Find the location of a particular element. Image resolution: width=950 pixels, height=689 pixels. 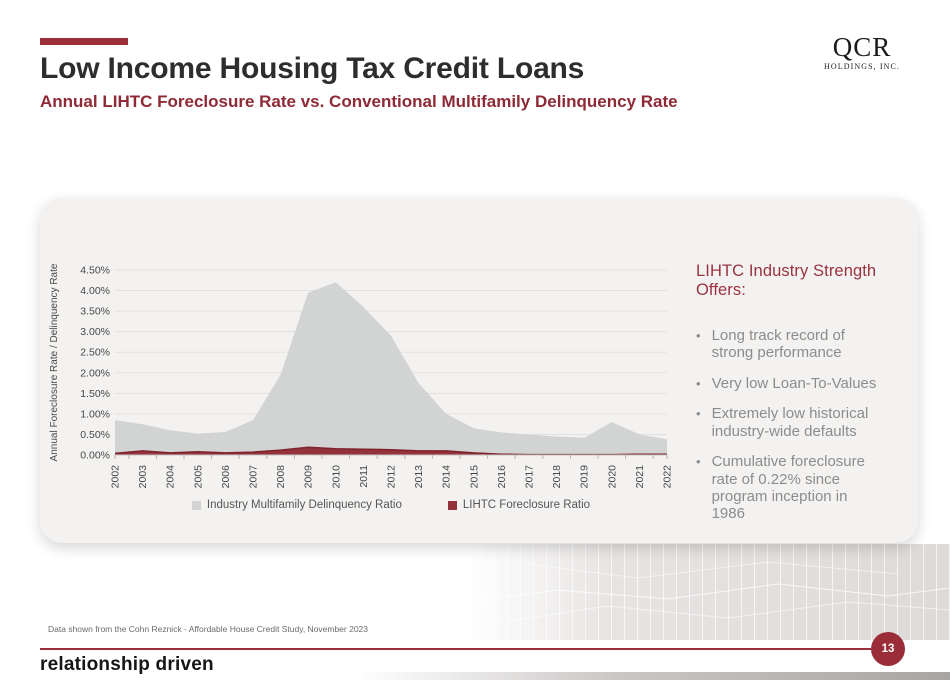

chart-areas is located at coordinates (390, 369).